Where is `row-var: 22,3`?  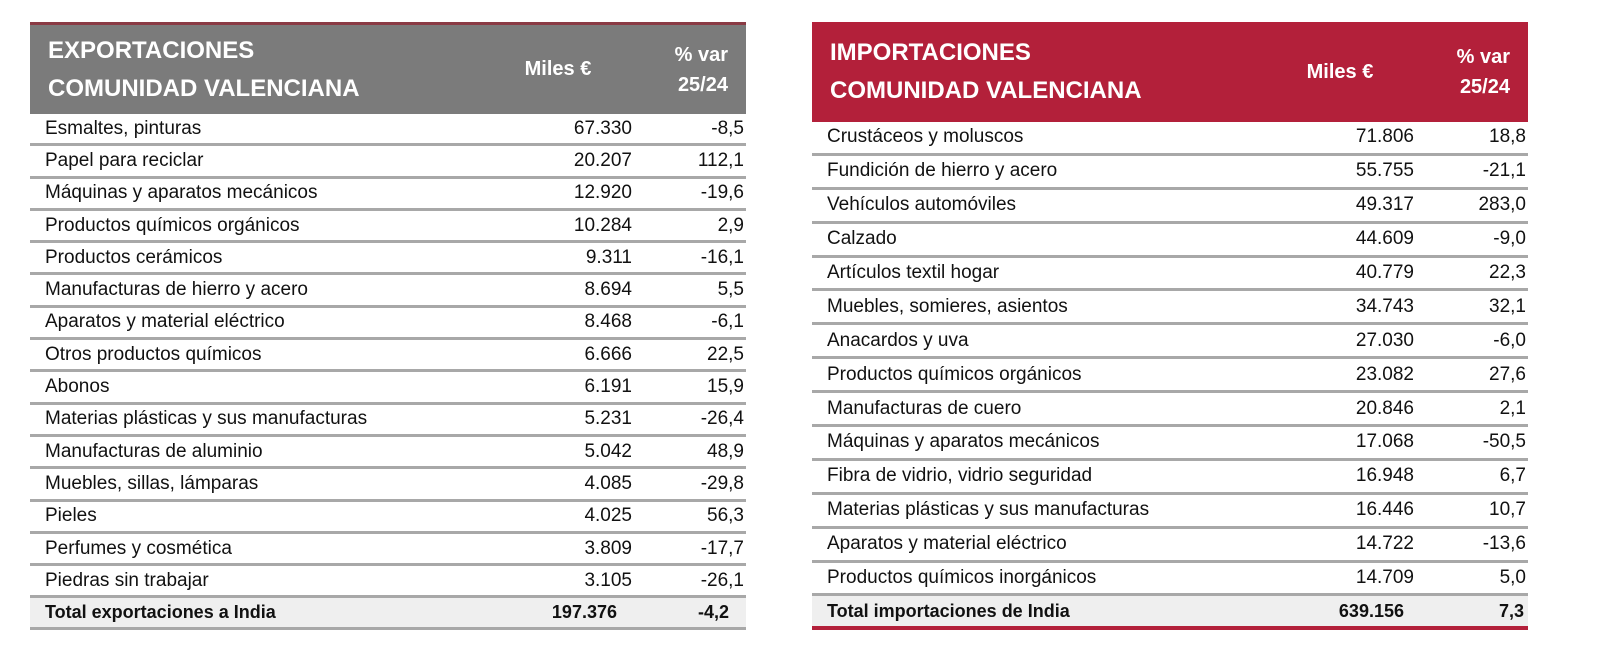
row-var: 22,3 is located at coordinates (1507, 272).